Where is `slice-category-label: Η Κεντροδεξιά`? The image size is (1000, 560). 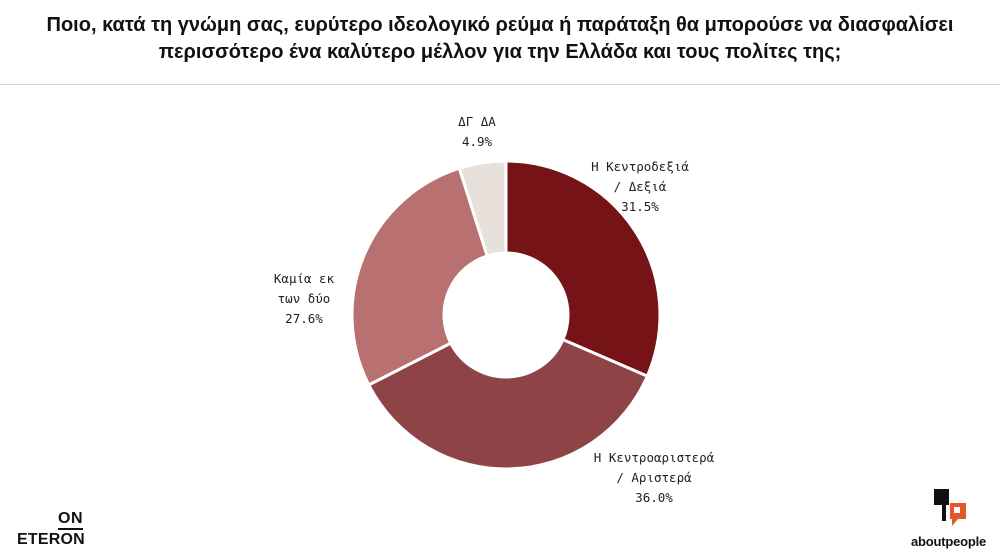
slice-category-label: Η Κεντροδεξιά is located at coordinates (640, 166).